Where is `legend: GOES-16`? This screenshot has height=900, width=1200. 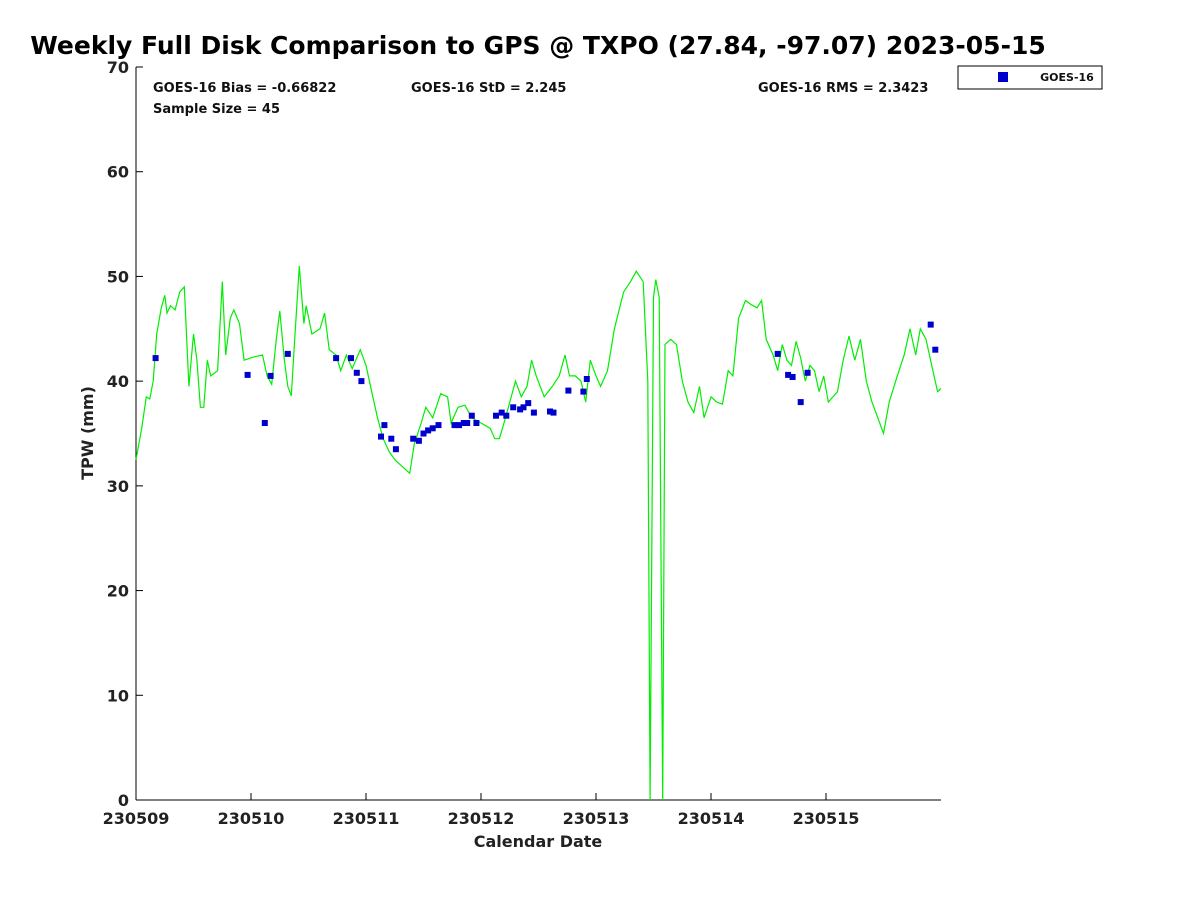 legend: GOES-16 is located at coordinates (1030, 77).